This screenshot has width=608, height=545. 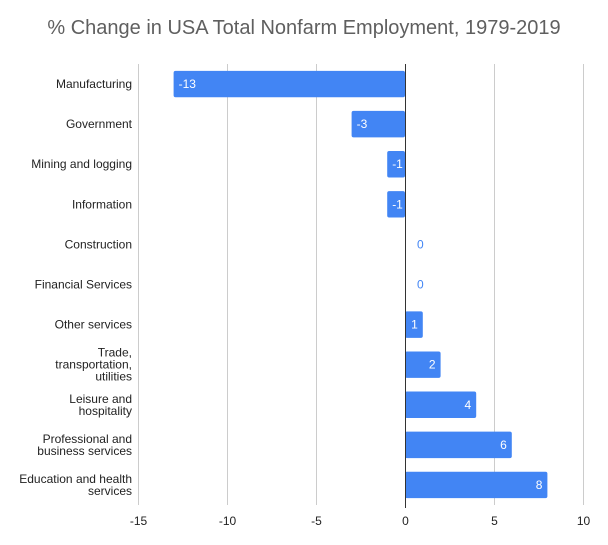 What do you see at coordinates (432, 365) in the screenshot?
I see `data-label: 2` at bounding box center [432, 365].